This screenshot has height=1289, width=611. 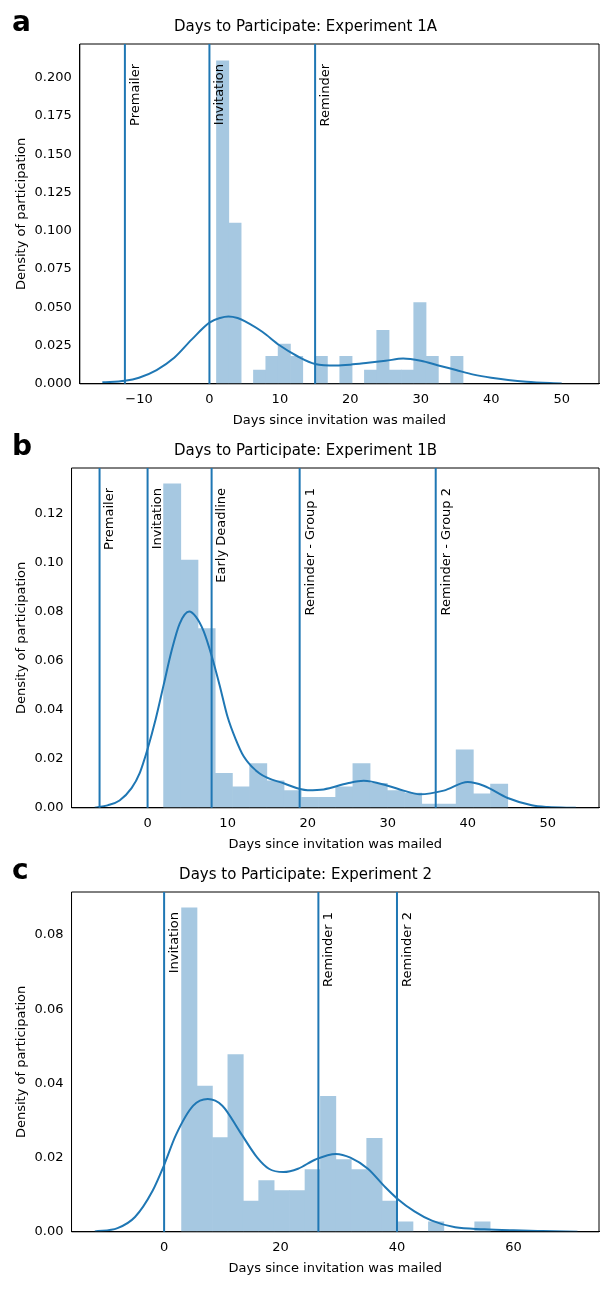 What do you see at coordinates (53, 268) in the screenshot?
I see `y-tick-label: 0.075` at bounding box center [53, 268].